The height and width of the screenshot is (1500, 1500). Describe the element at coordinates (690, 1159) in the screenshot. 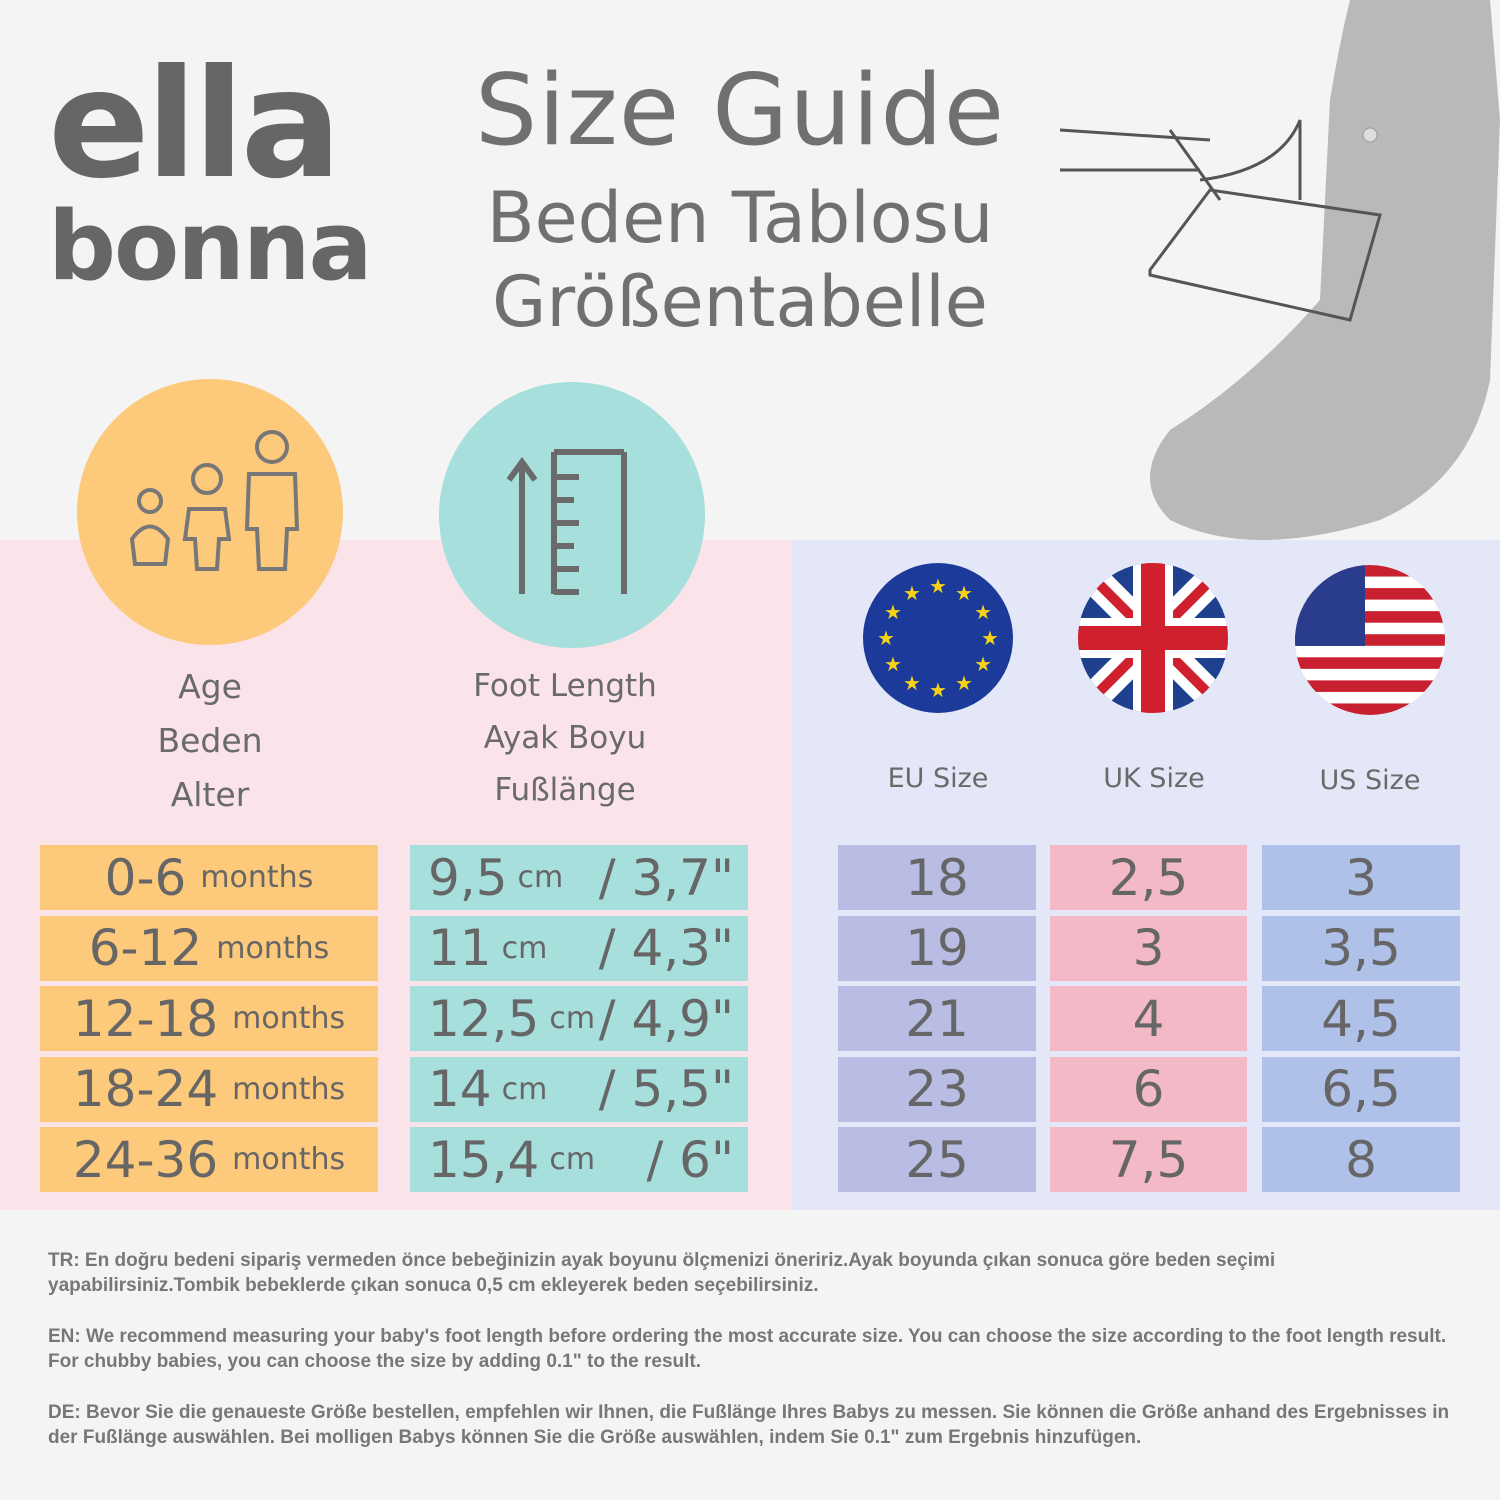

I see `foot-inch: / 6"` at that location.